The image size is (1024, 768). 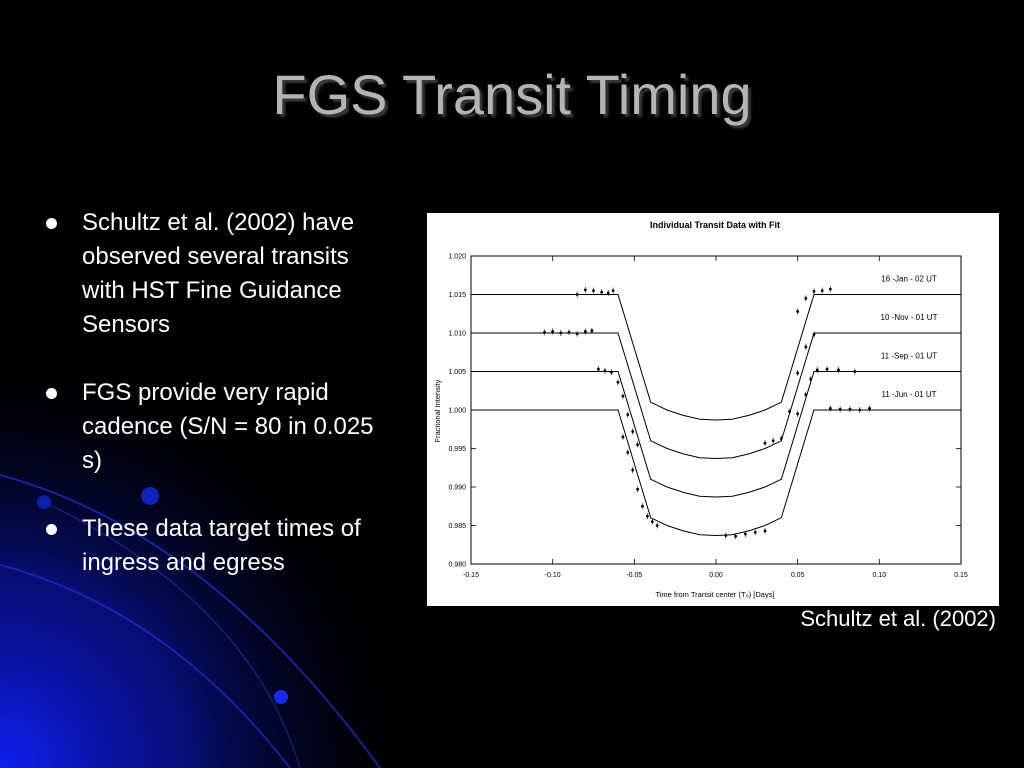 What do you see at coordinates (437, 410) in the screenshot?
I see `y-axis-label: Fractional Intensity` at bounding box center [437, 410].